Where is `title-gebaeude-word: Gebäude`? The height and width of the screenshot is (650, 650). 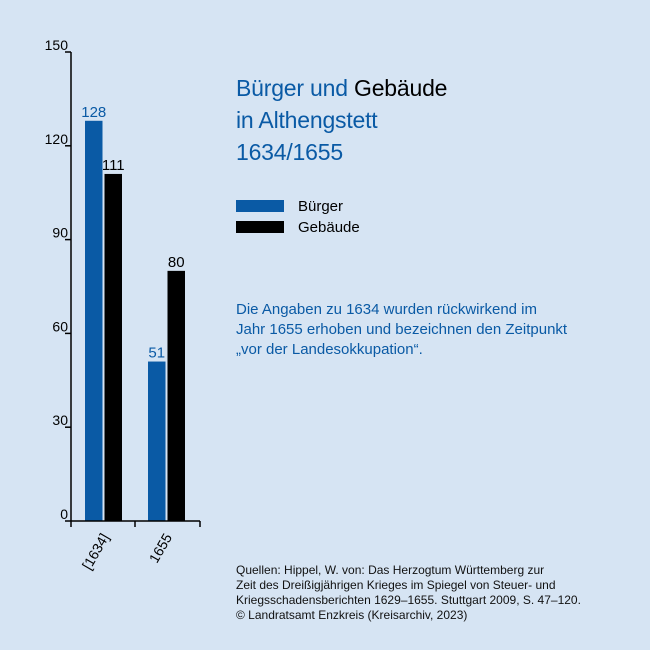
title-gebaeude-word: Gebäude is located at coordinates (401, 88).